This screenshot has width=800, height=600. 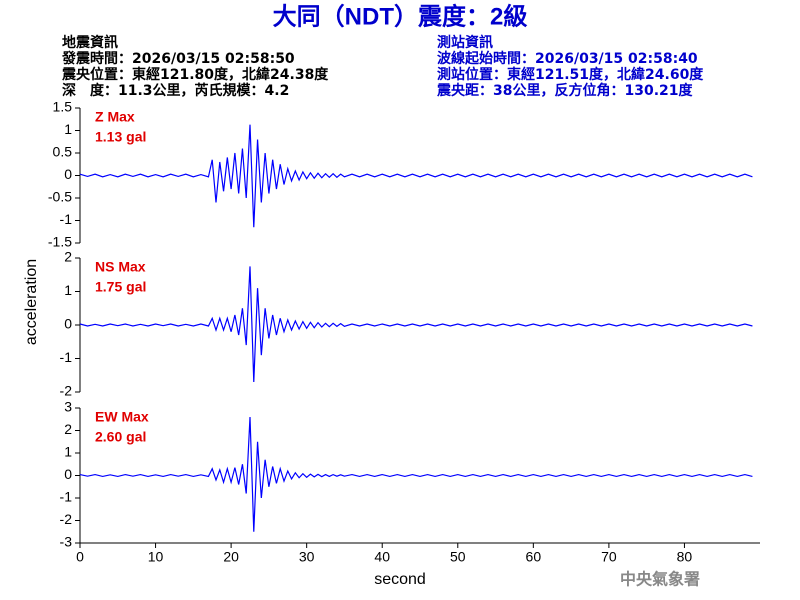 What do you see at coordinates (80, 557) in the screenshot?
I see `x-tick-label: 0` at bounding box center [80, 557].